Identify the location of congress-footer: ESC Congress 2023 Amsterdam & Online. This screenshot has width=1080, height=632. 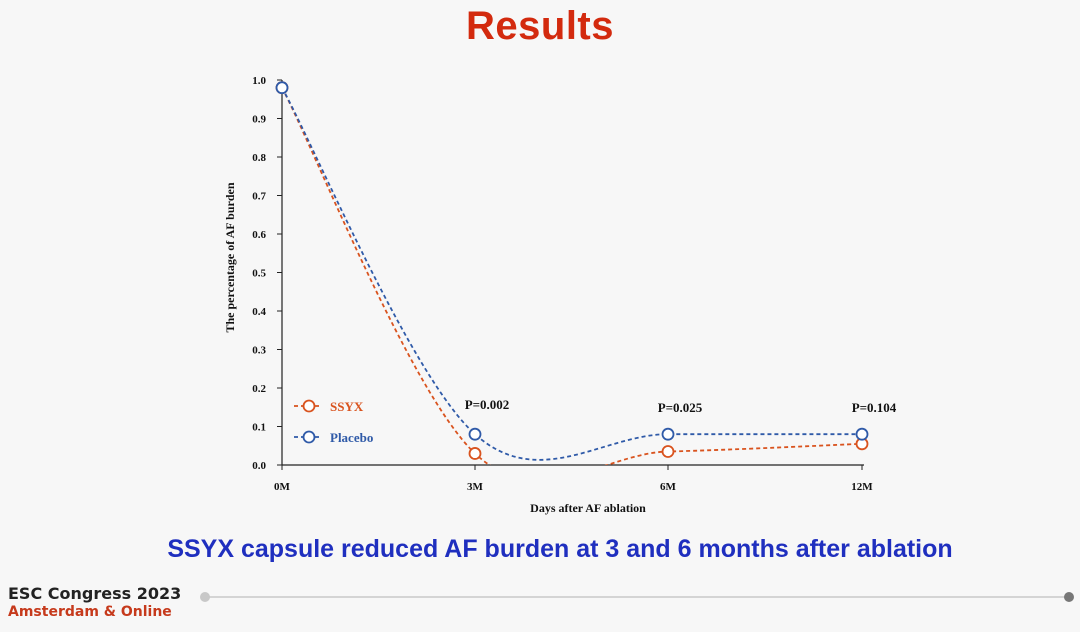
(94, 603).